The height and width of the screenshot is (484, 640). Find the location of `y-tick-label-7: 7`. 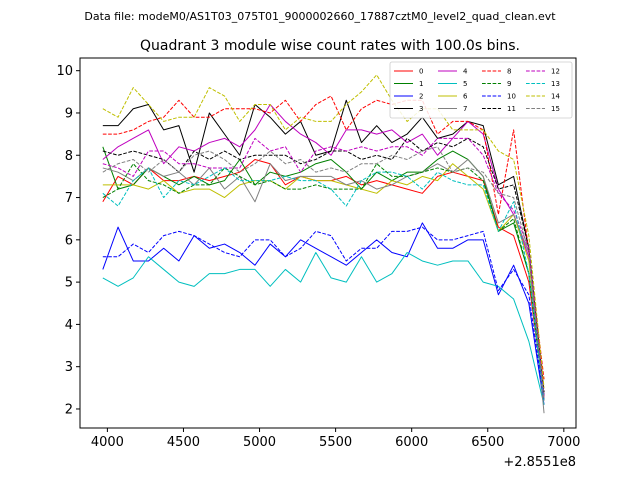

y-tick-label-7: 7 is located at coordinates (69, 198).